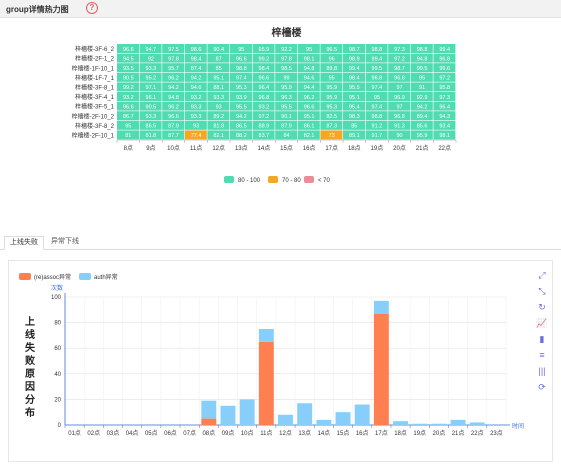 Image resolution: width=561 pixels, height=468 pixels. What do you see at coordinates (542, 387) in the screenshot?
I see `restore-icon: ⟳` at bounding box center [542, 387].